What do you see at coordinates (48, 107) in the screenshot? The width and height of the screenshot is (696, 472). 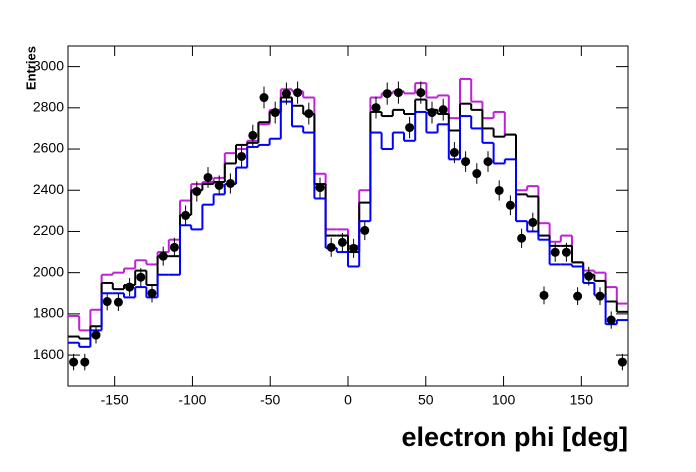 I see `y-tick-label: 2800` at bounding box center [48, 107].